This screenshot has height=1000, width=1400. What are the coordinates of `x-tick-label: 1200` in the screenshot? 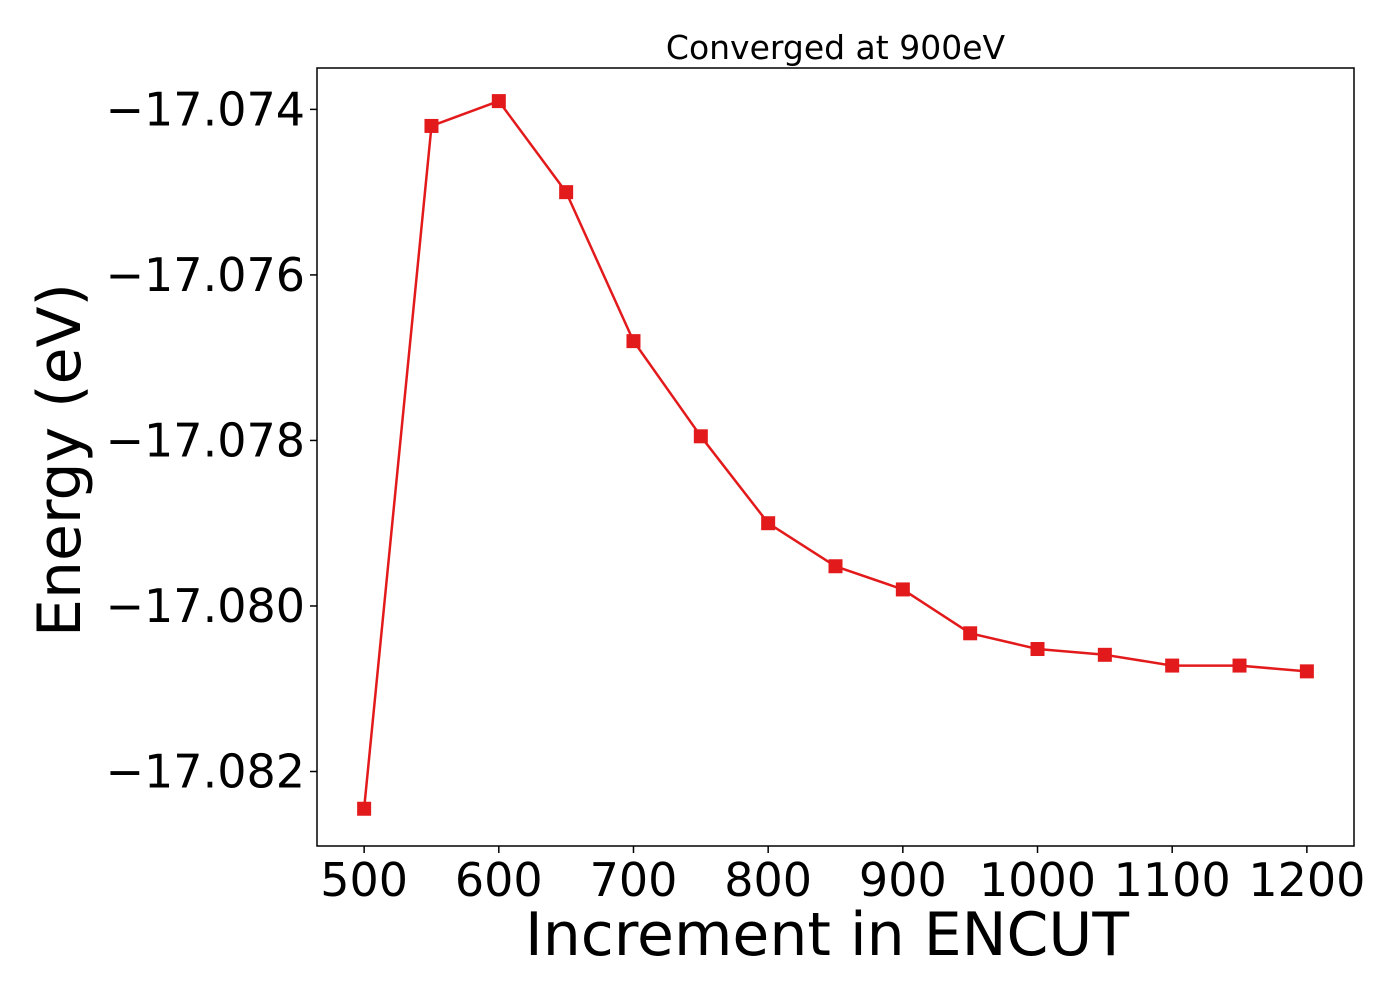 It's located at (1306, 880).